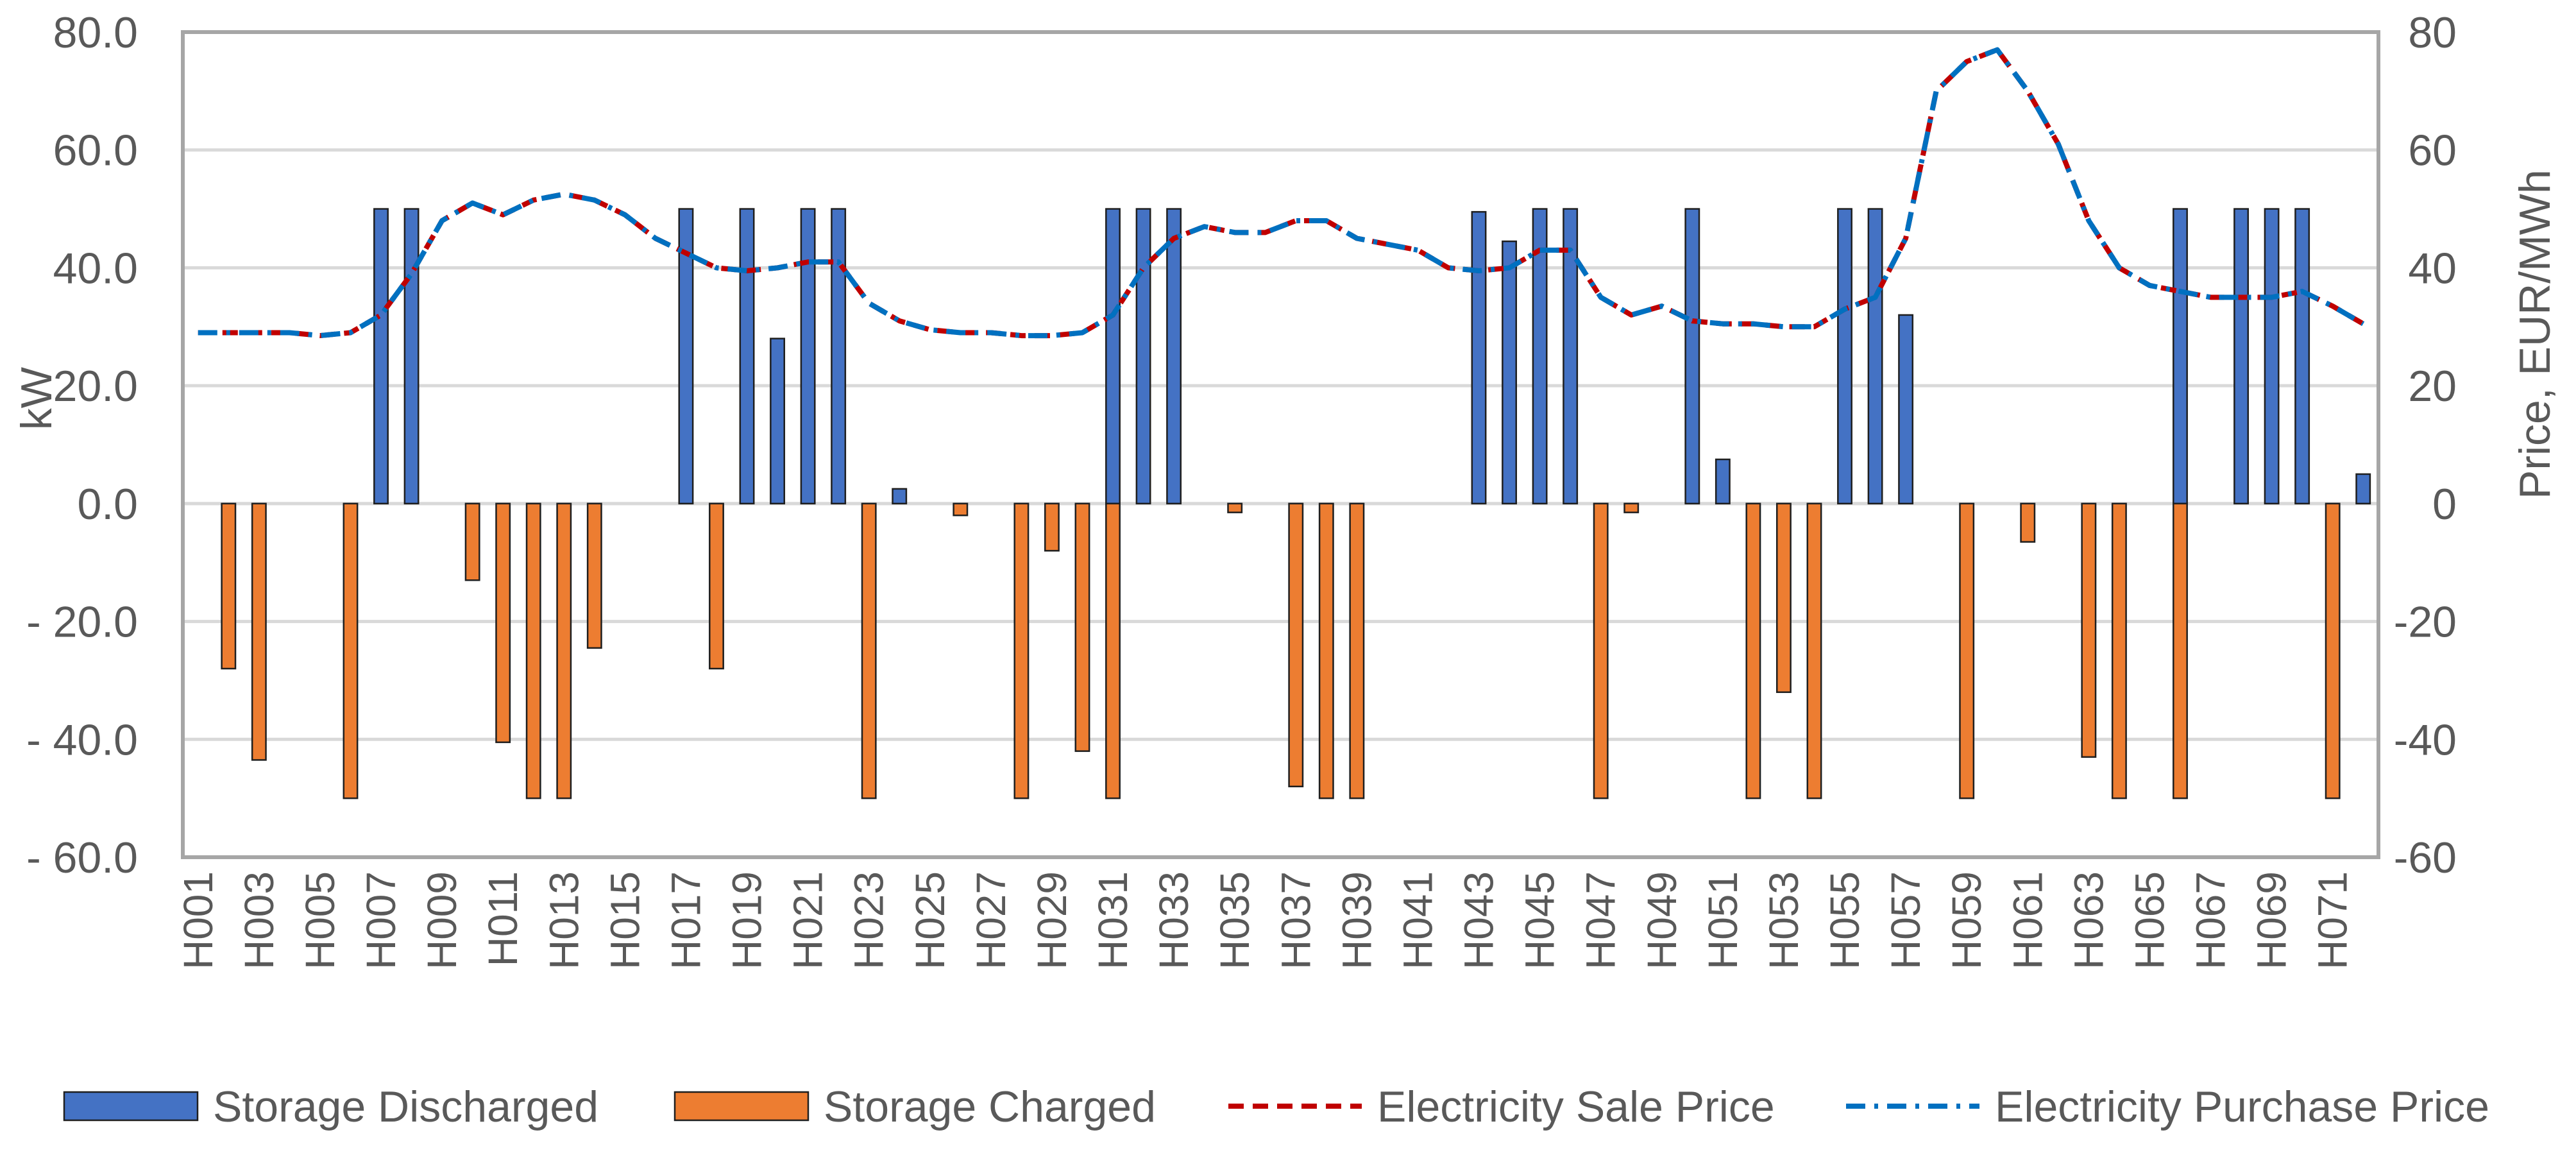  I want to click on y-tick-label-left: - 40.0, so click(82, 739).